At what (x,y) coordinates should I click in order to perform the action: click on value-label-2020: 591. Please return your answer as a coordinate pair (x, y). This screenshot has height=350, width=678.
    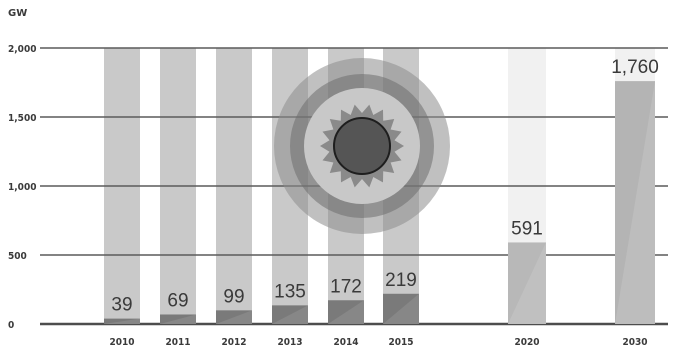
    Looking at the image, I should click on (527, 228).